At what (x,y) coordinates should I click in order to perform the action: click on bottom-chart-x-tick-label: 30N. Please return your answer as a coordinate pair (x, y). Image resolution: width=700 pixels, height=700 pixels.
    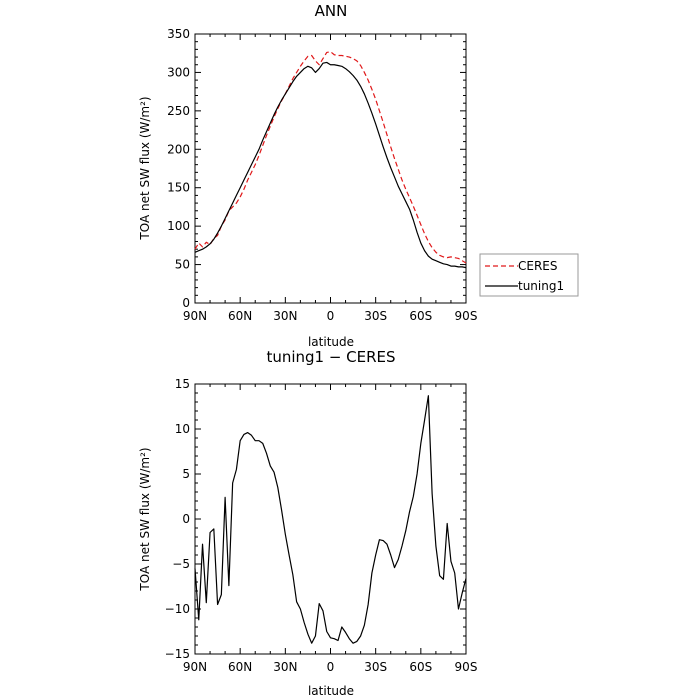
    Looking at the image, I should click on (285, 667).